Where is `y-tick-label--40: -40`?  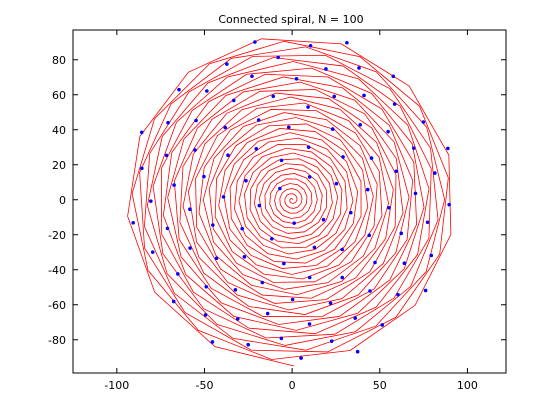 y-tick-label--40: -40 is located at coordinates (57, 270).